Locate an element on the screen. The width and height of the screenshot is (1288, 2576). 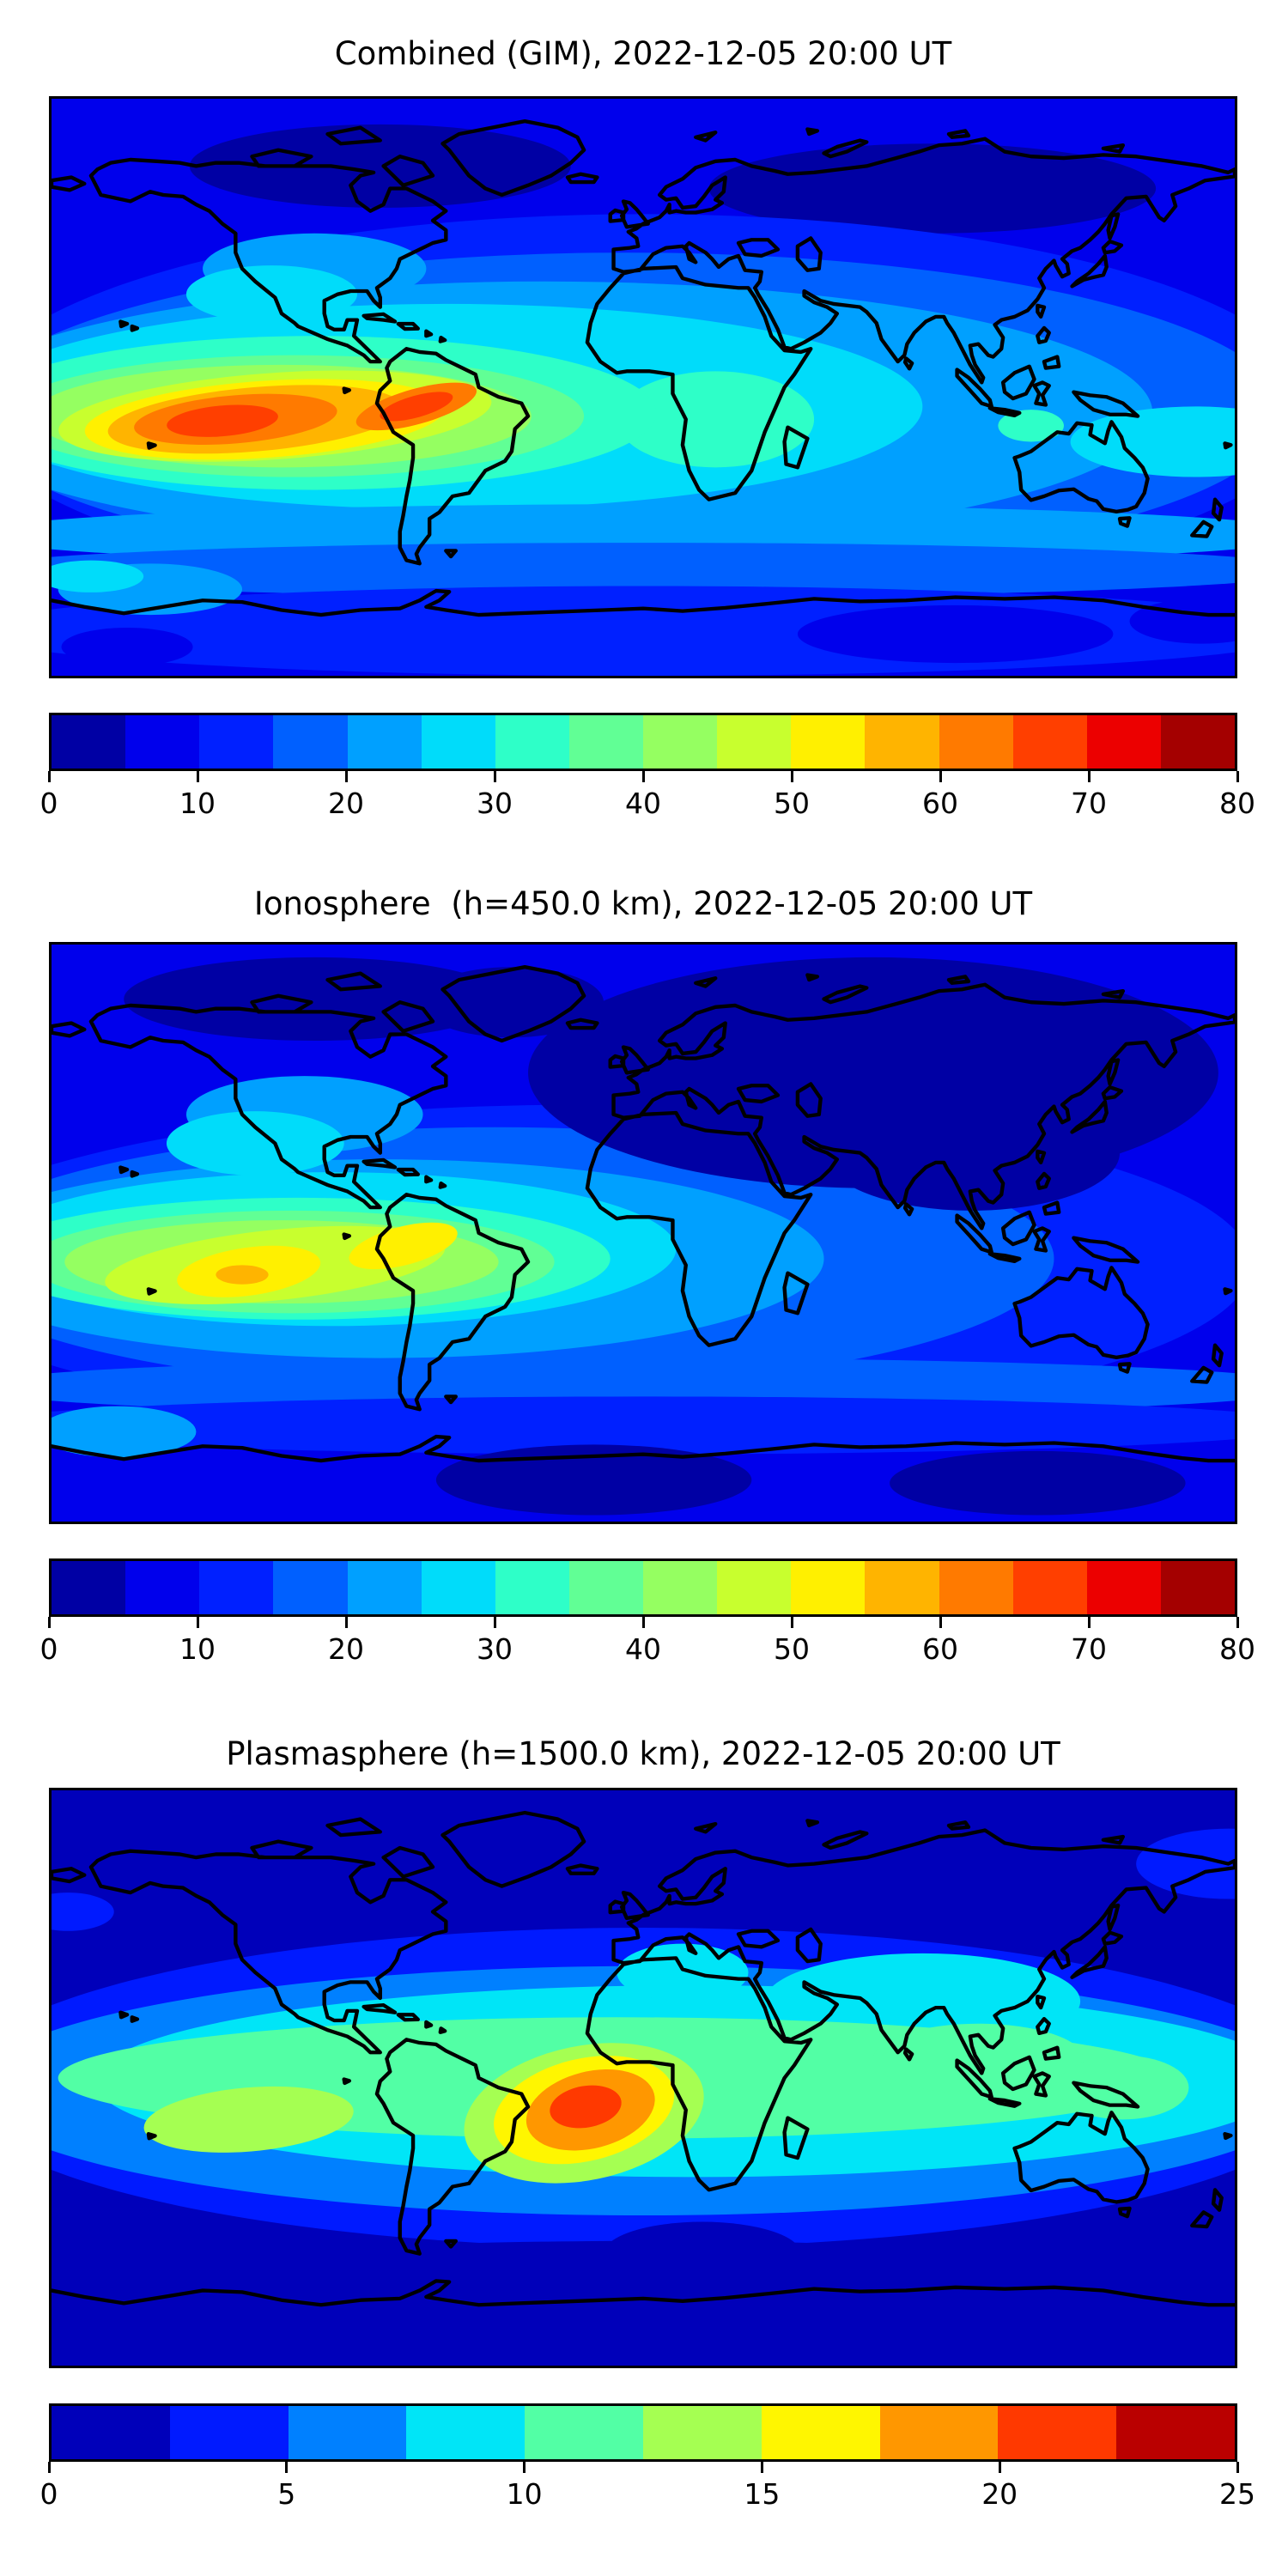
colorbar-tick-label: 15 is located at coordinates (762, 2494).